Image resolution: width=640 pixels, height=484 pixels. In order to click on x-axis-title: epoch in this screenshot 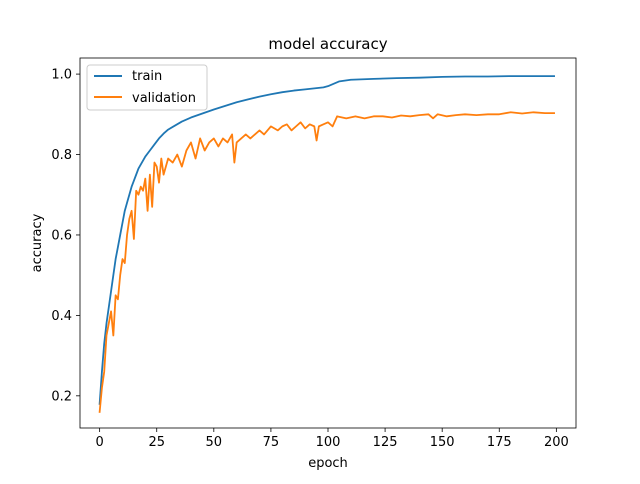, I will do `click(328, 463)`.